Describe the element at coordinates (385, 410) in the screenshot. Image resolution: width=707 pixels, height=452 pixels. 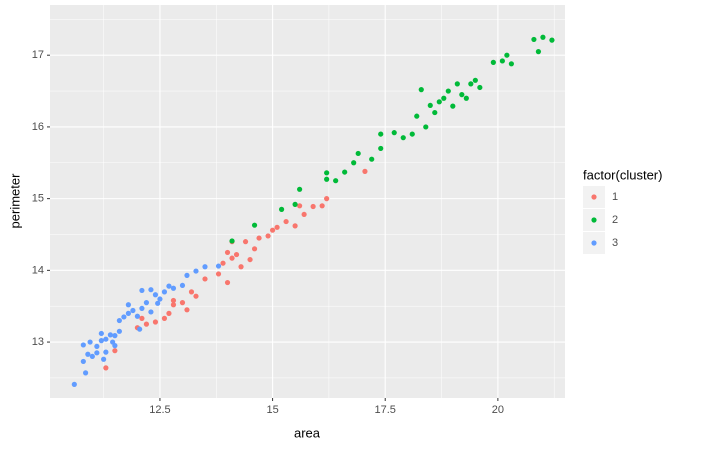
I see `x-tick-label: 17.5` at that location.